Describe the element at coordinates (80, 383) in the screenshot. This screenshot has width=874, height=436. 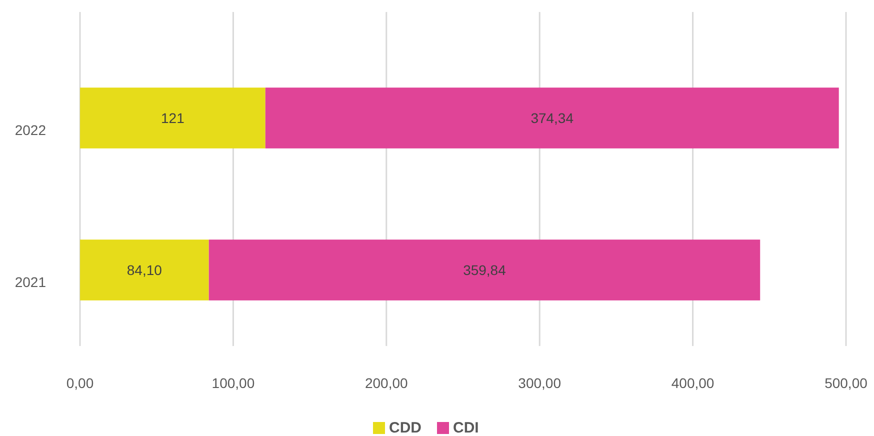
I see `x-tick-label: 0,00` at that location.